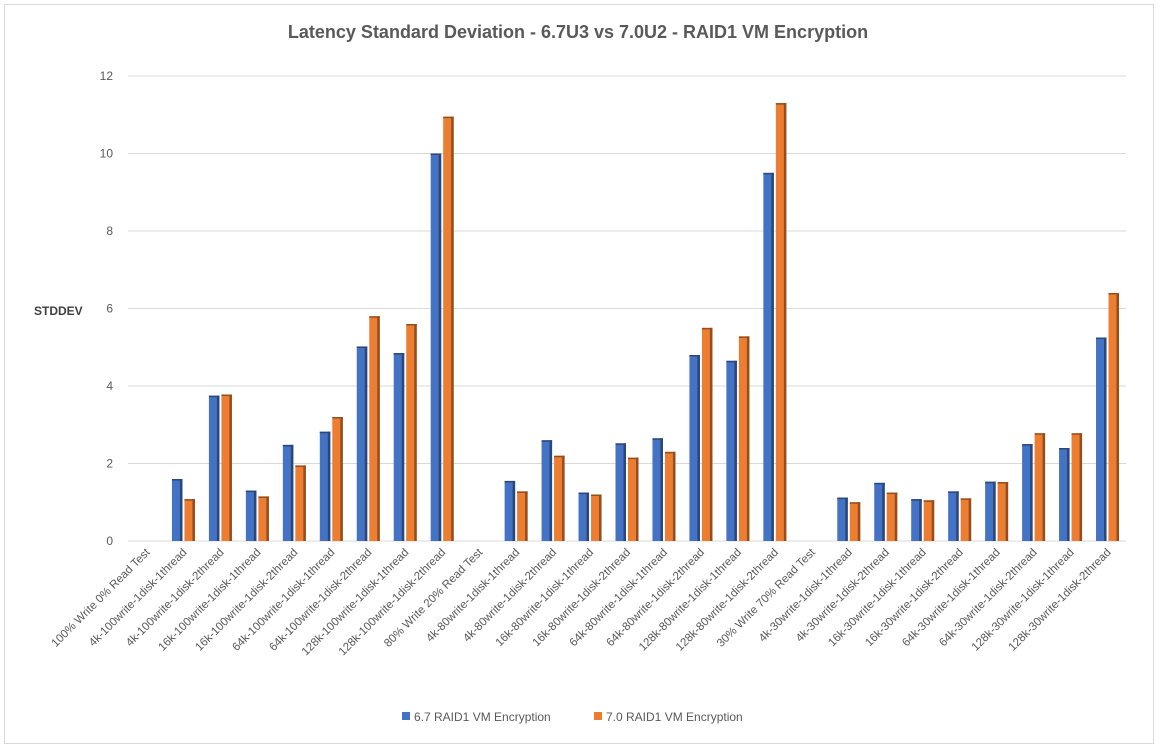  Describe the element at coordinates (109, 464) in the screenshot. I see `y-tick-label: 2` at that location.